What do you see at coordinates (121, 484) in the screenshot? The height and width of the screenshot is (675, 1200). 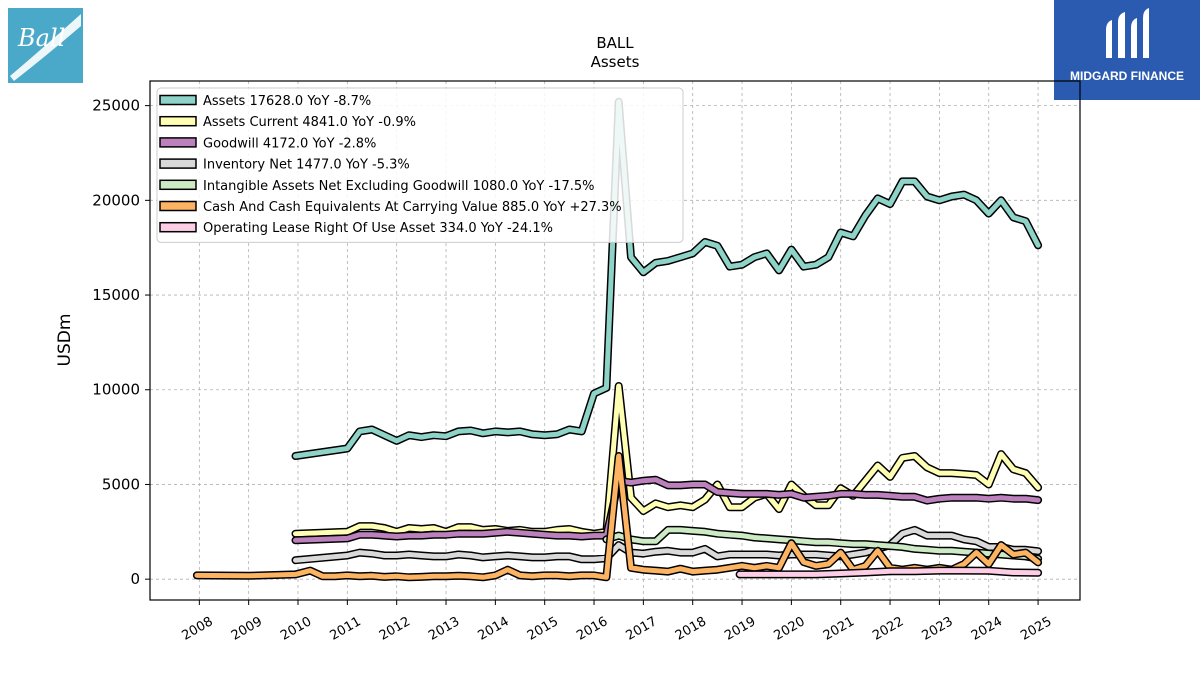 I see `y-tick-label: 5000` at bounding box center [121, 484].